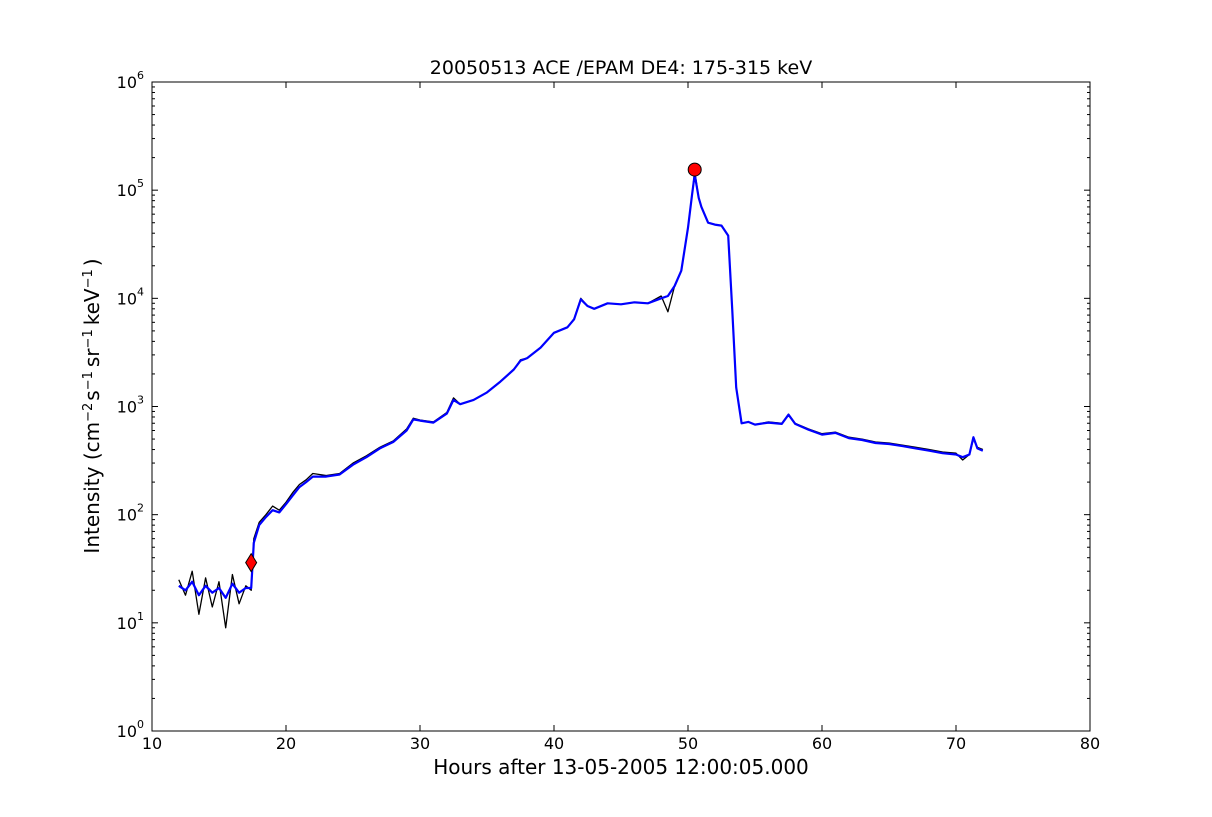 This screenshot has height=817, width=1212. Describe the element at coordinates (92, 488) in the screenshot. I see `y-label-prefix: Intensity (cm` at that location.